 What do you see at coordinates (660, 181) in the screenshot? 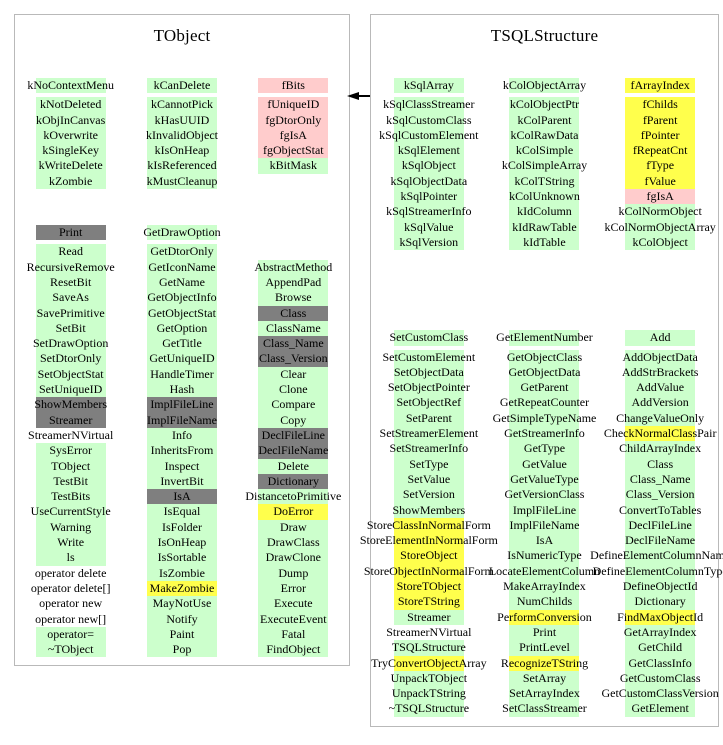
I see `member-highlight: fValue` at bounding box center [660, 181].